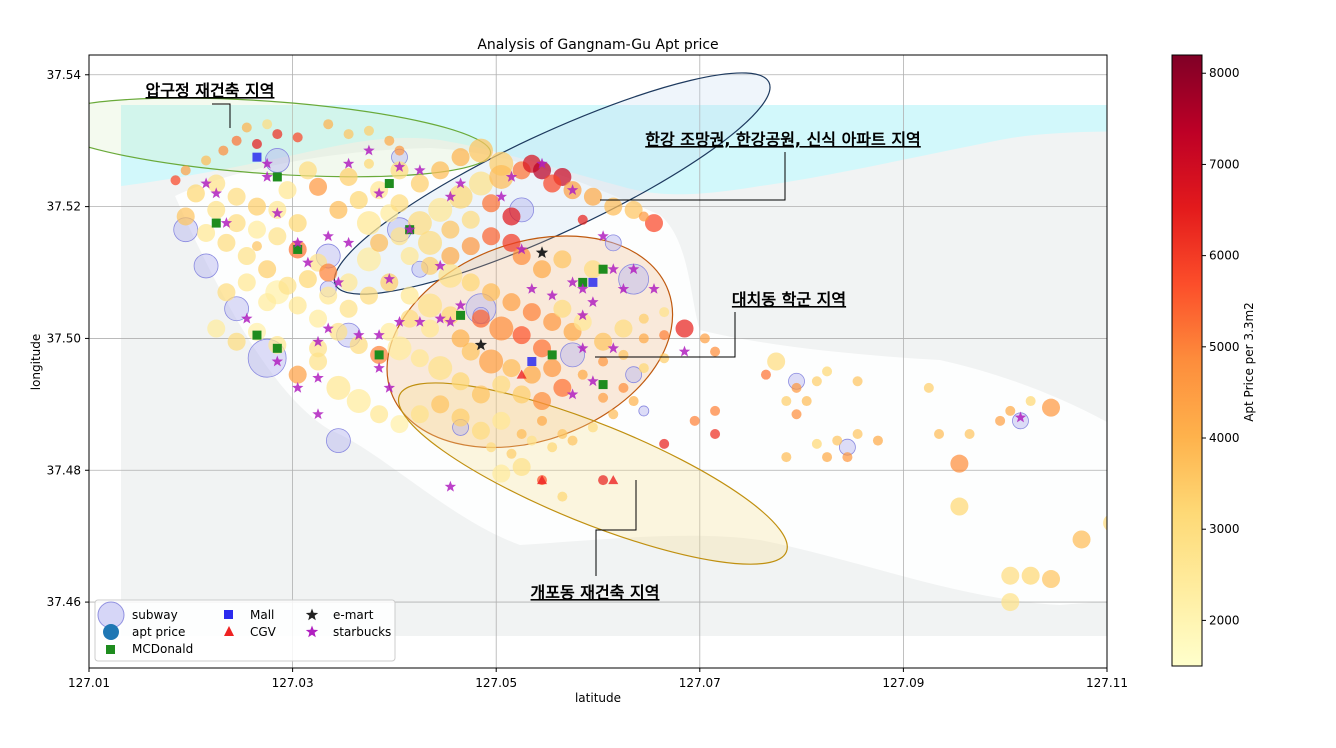 The image size is (1336, 748). Describe the element at coordinates (542, 480) in the screenshot. I see `cgv-marker` at that location.